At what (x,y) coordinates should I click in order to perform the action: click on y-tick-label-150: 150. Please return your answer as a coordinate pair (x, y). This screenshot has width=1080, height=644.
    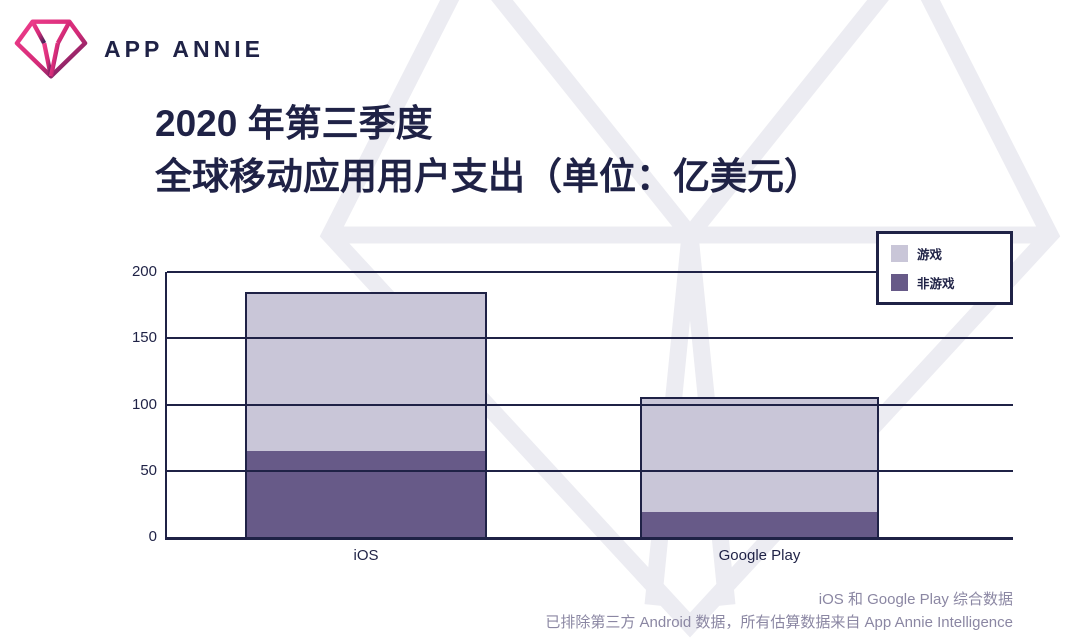
    Looking at the image, I should click on (144, 338).